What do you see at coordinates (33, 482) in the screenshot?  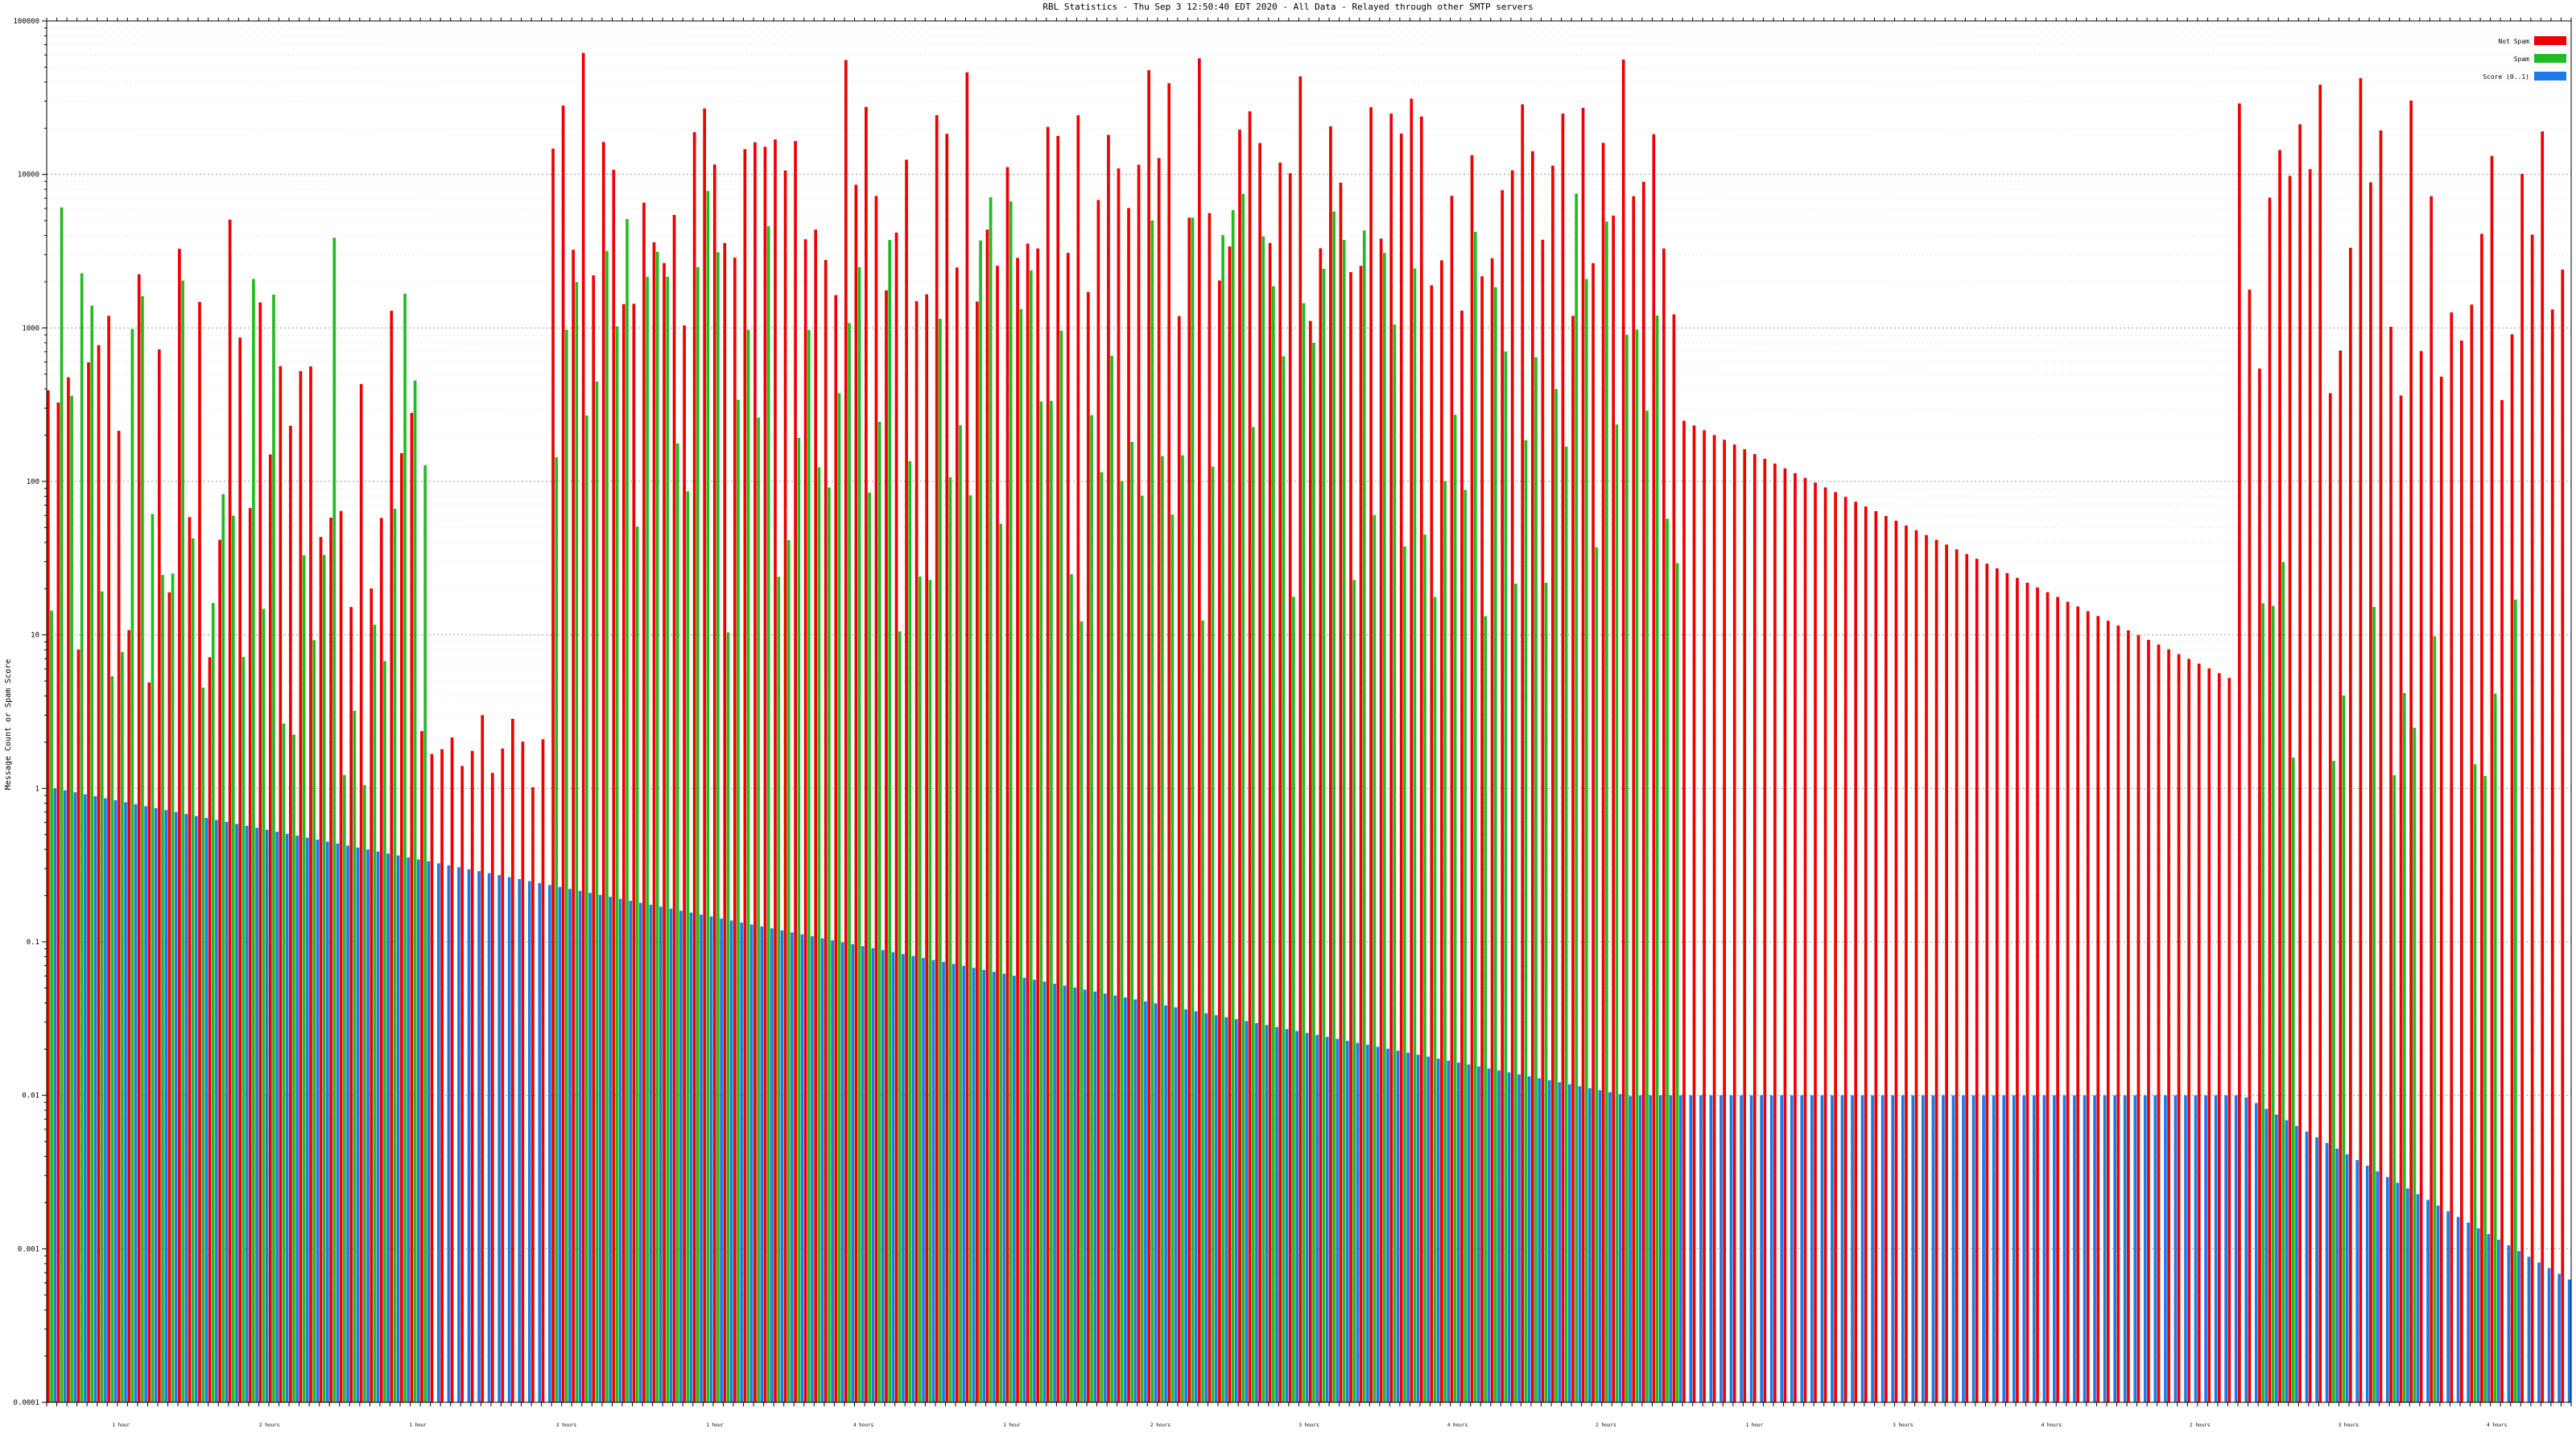 I see `y-tick-label: 100` at bounding box center [33, 482].